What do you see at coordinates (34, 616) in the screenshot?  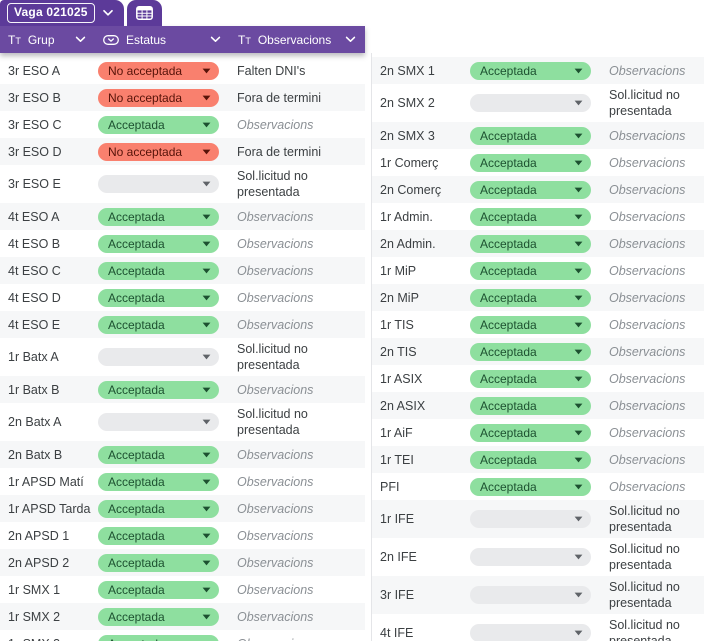 I see `group-cell: 1r SMX 2` at bounding box center [34, 616].